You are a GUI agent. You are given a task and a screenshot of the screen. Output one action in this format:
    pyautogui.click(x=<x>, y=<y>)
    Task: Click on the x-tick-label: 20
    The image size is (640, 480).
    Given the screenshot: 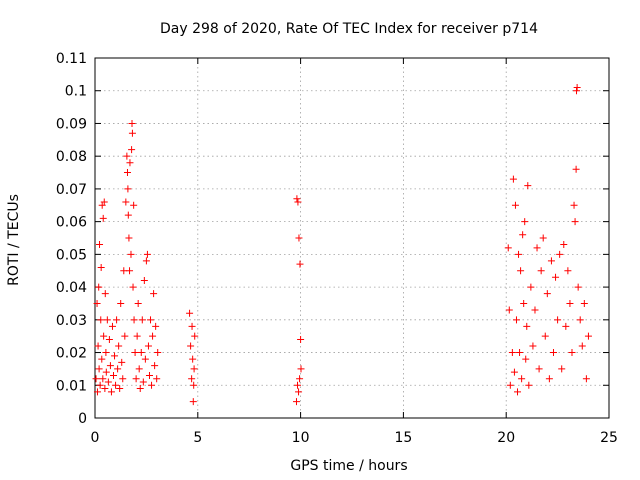 What is the action you would take?
    pyautogui.click(x=506, y=438)
    